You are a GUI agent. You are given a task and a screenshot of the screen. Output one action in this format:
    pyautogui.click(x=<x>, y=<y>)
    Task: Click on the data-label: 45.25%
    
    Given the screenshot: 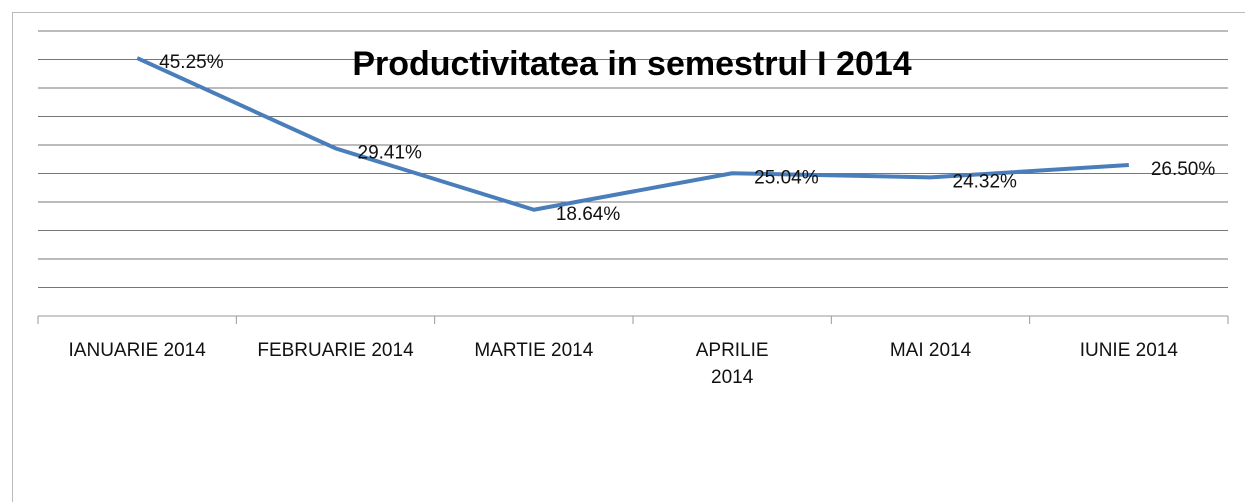 What is the action you would take?
    pyautogui.click(x=191, y=62)
    